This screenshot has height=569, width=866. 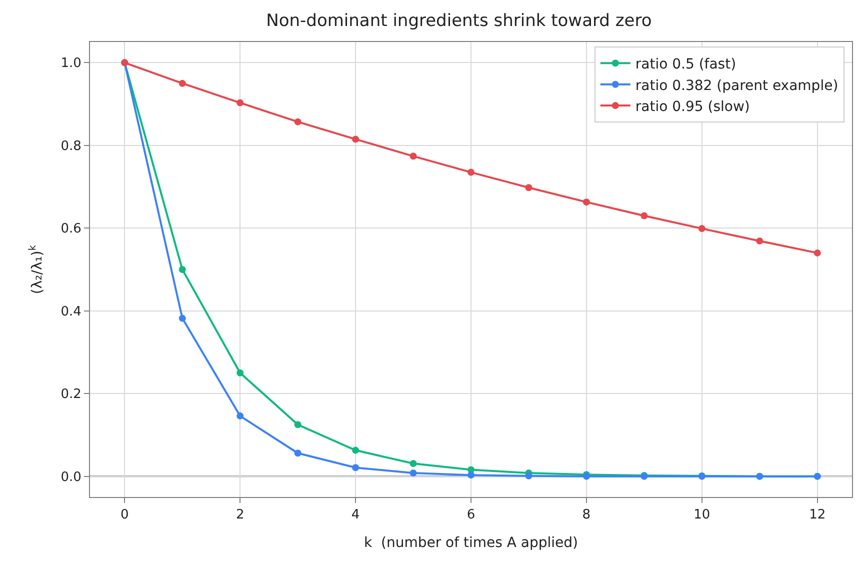 What do you see at coordinates (124, 515) in the screenshot?
I see `x-tick-label: 0` at bounding box center [124, 515].